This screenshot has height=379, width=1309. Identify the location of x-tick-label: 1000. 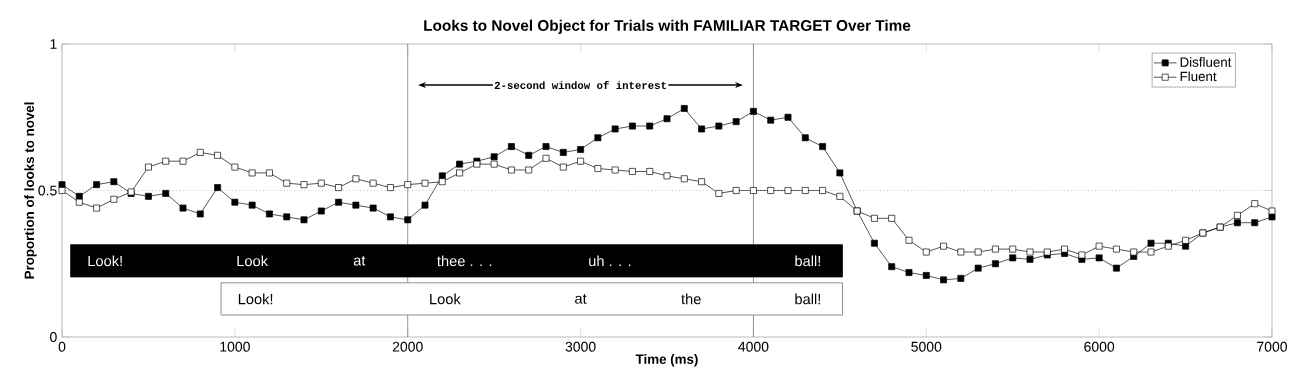
(235, 346).